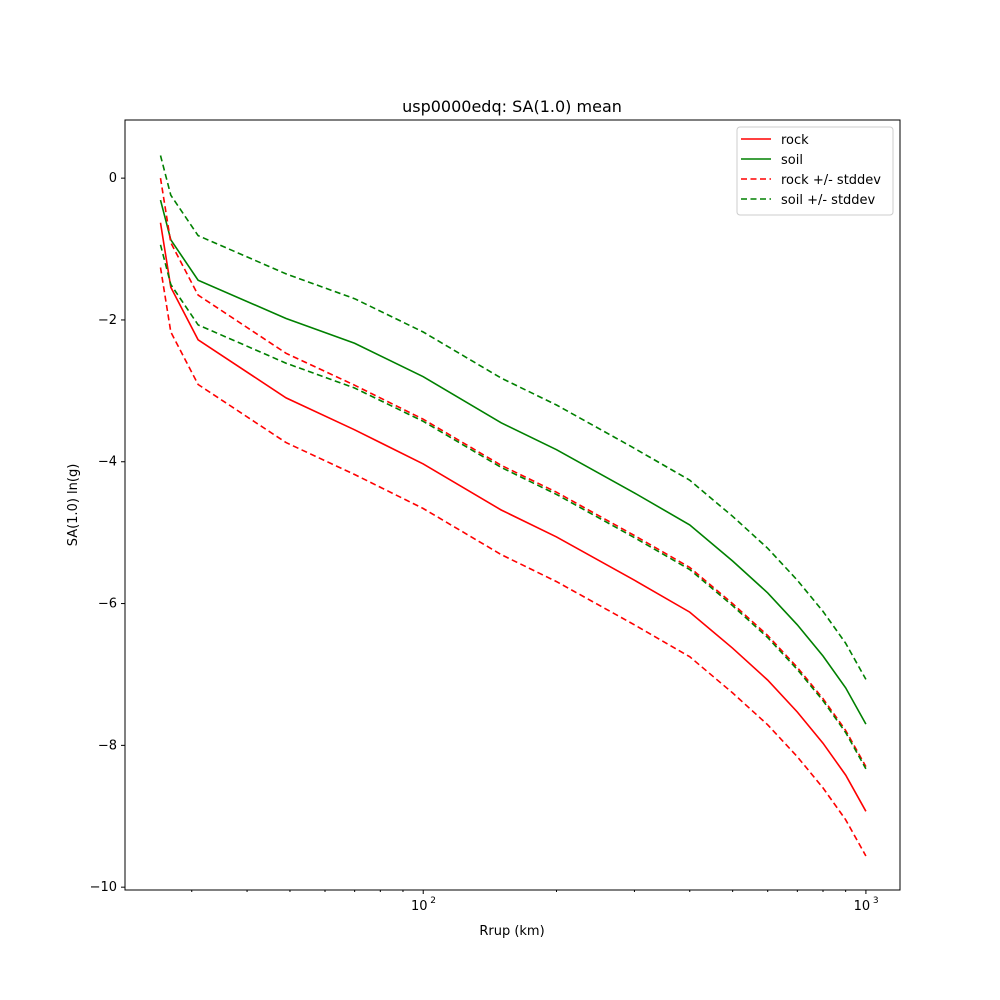  What do you see at coordinates (107, 604) in the screenshot?
I see `y-tick-label: −6` at bounding box center [107, 604].